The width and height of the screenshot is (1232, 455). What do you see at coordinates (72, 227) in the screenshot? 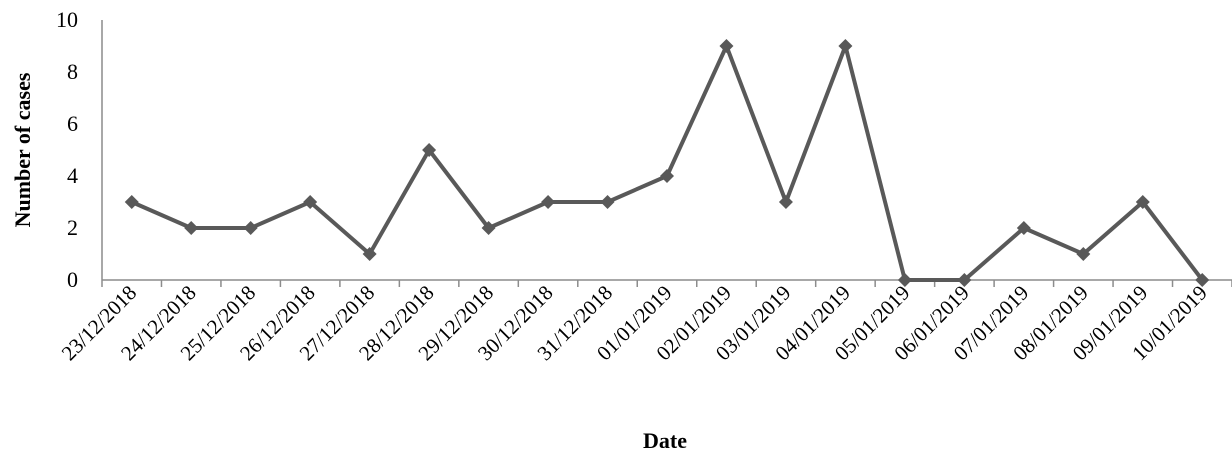
I see `y-tick-label: 2` at bounding box center [72, 227].